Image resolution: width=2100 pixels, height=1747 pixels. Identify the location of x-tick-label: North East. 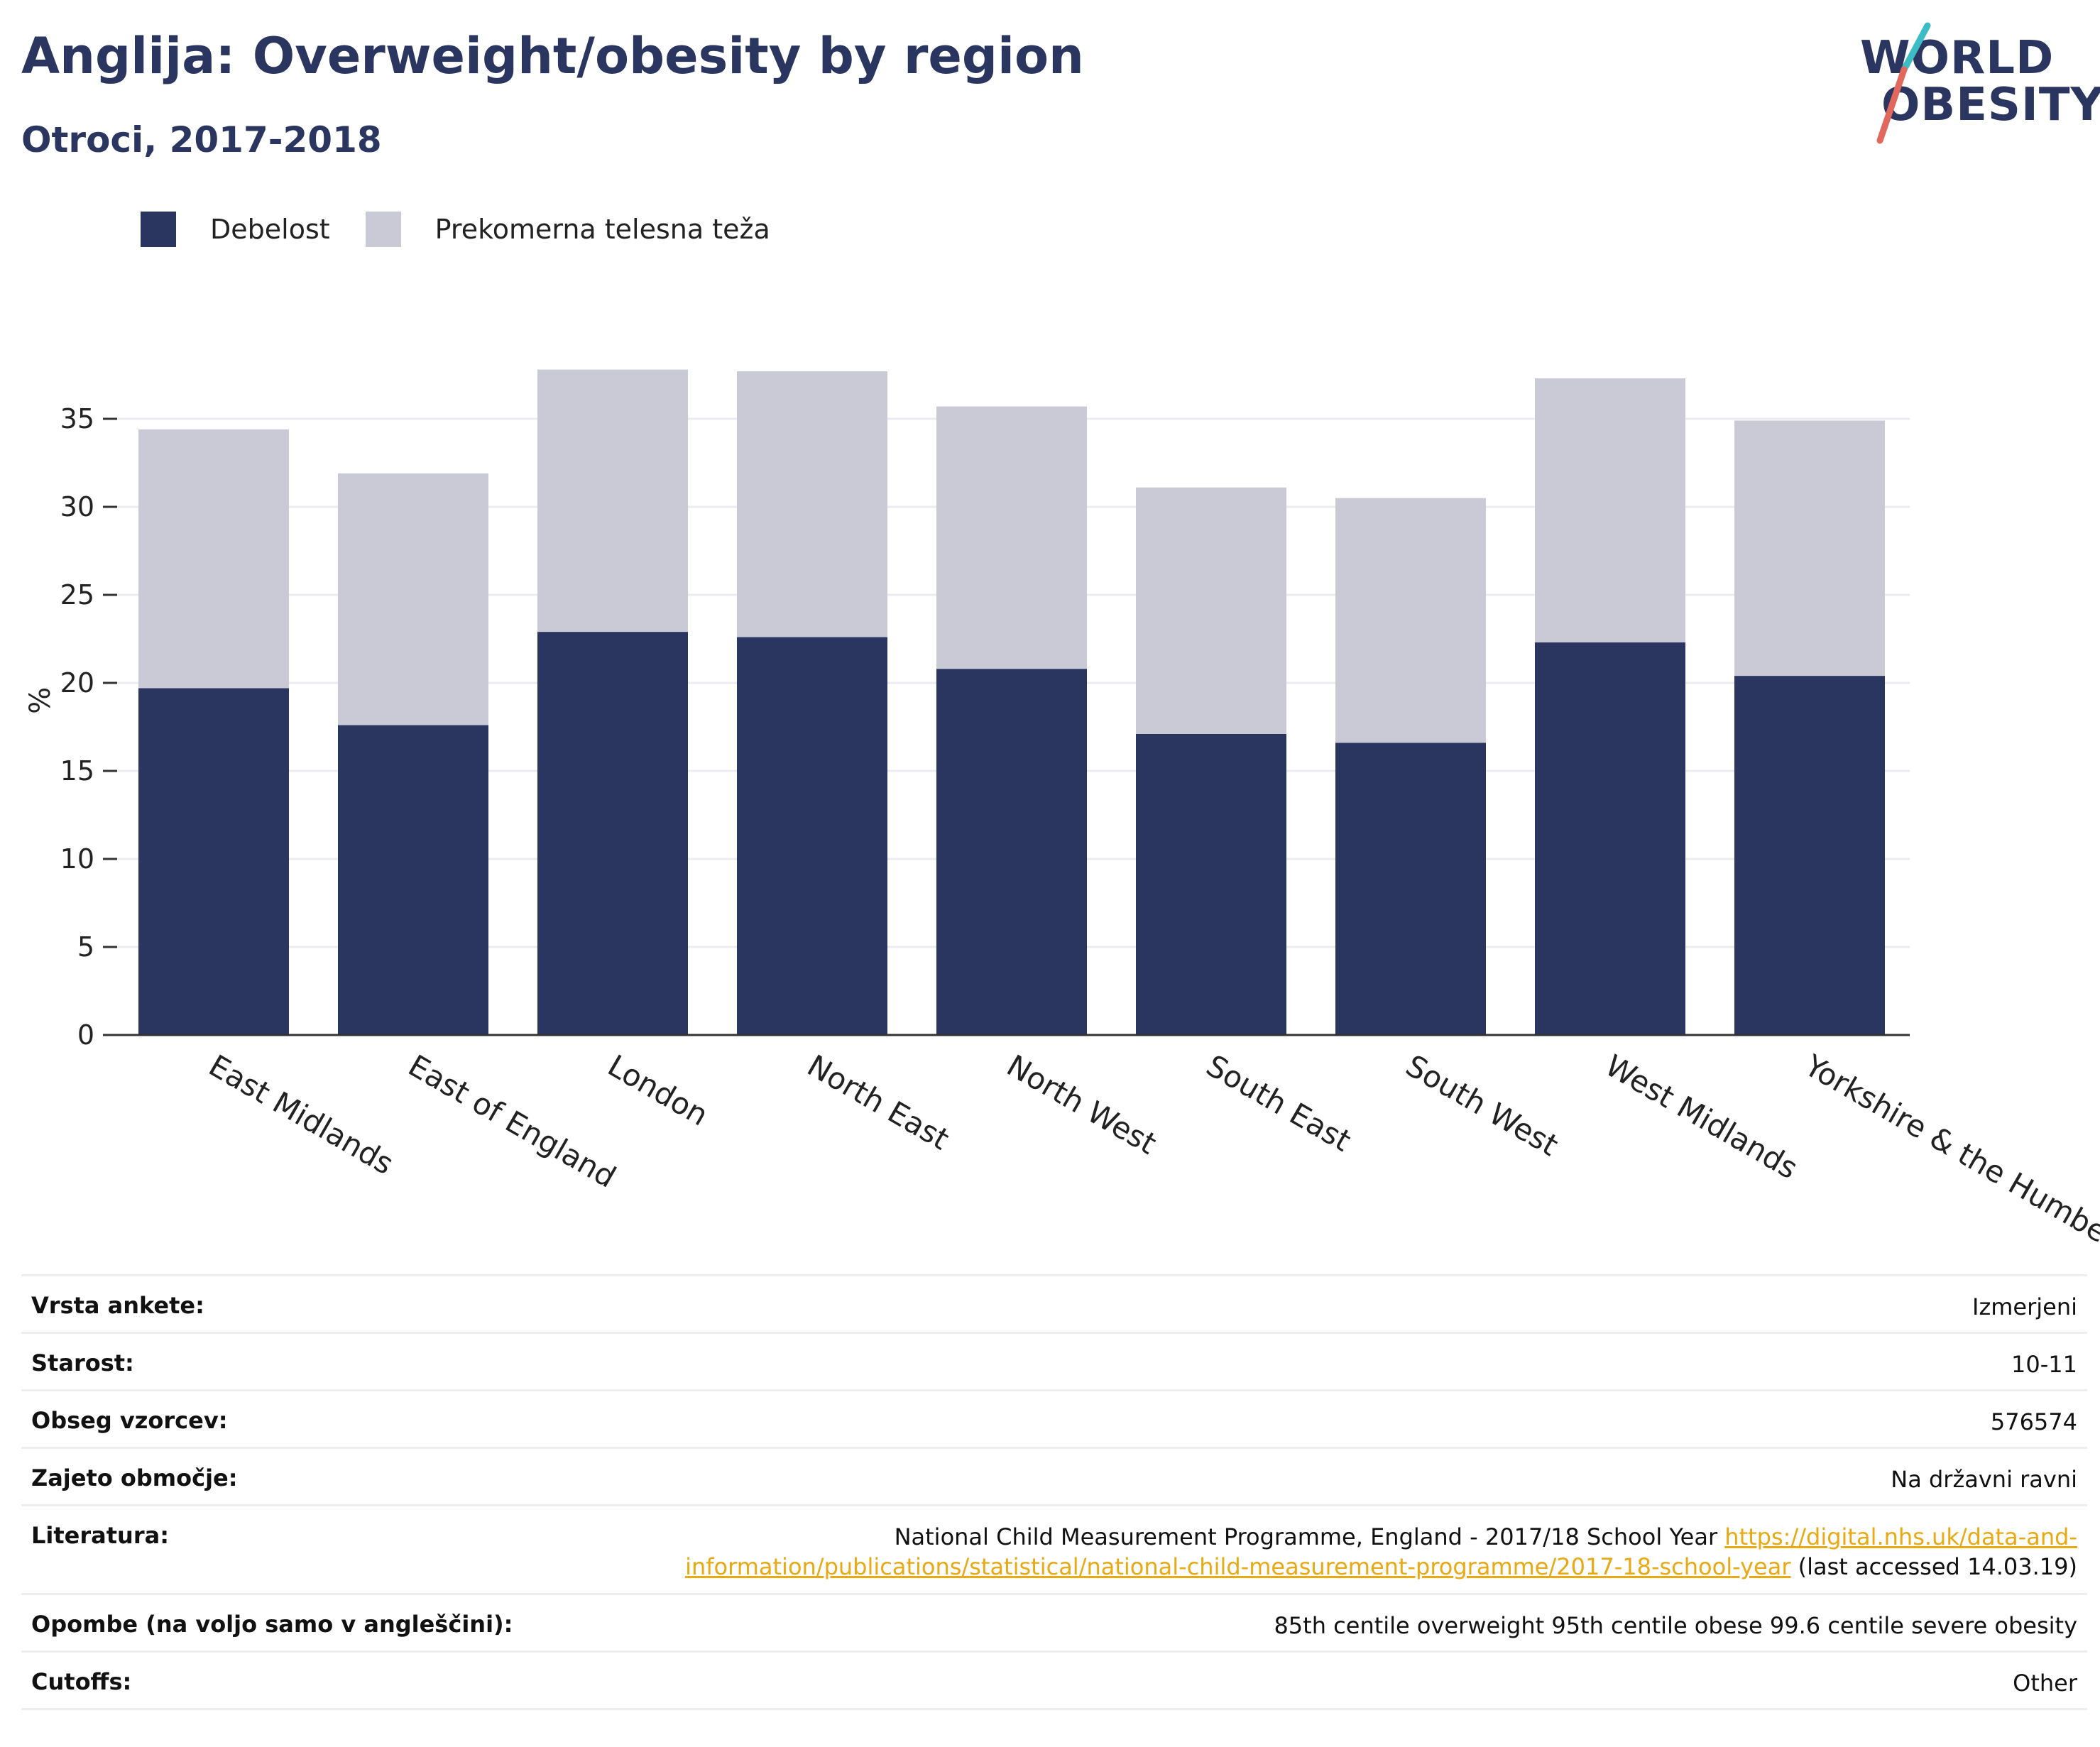
(878, 1102).